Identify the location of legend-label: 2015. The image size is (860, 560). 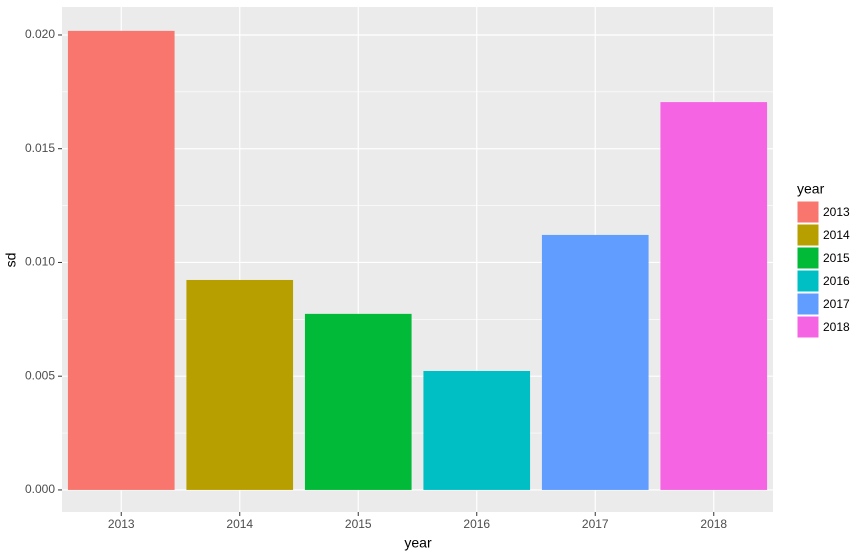
(836, 258).